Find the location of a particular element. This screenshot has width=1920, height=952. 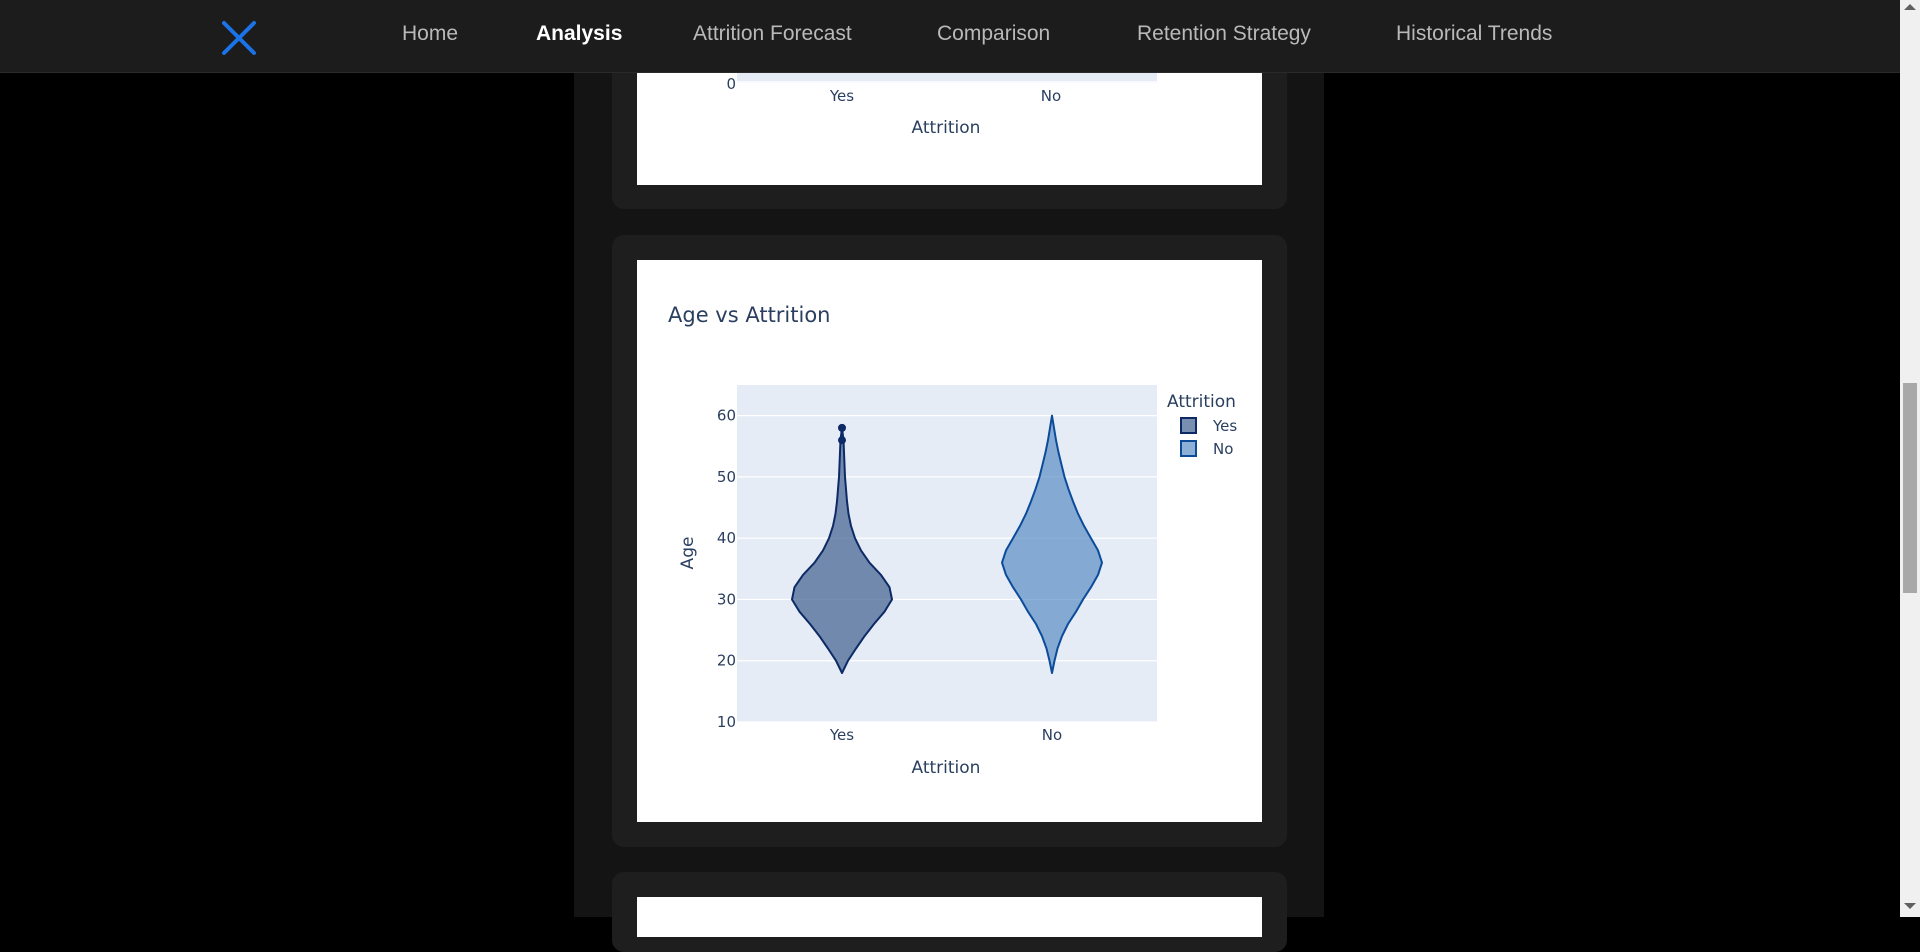

legend-item-no: No is located at coordinates (1206, 449).